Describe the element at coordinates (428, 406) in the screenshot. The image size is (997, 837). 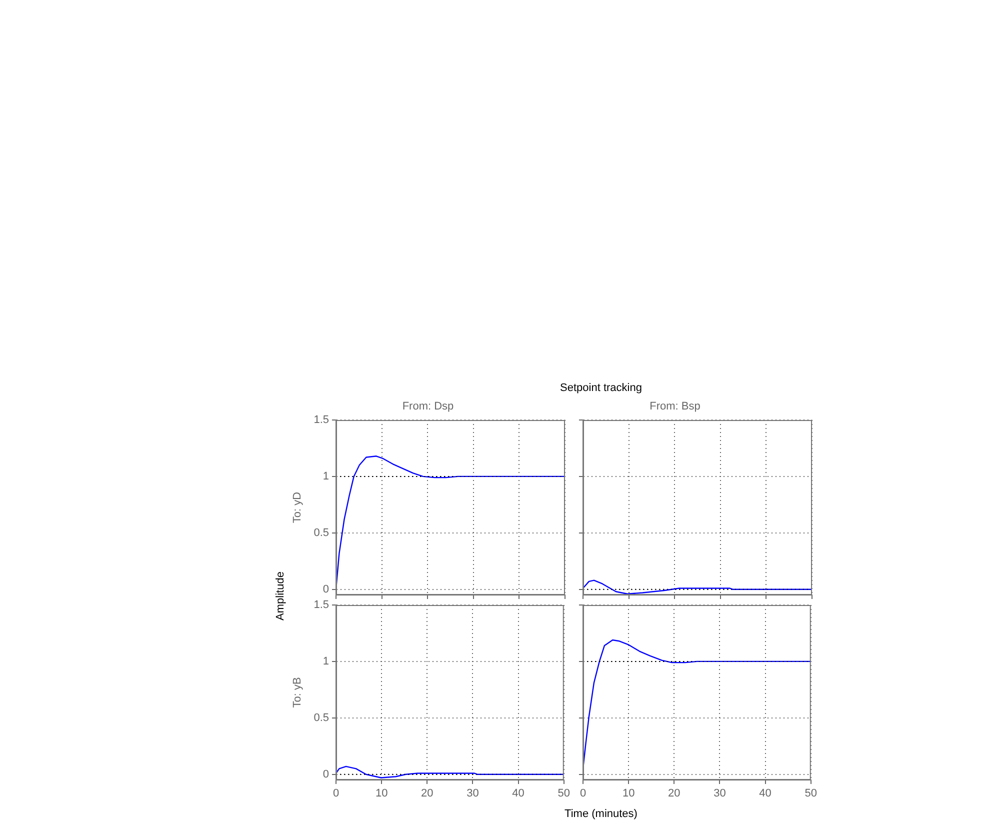
I see `chart-title: From: Dsp` at that location.